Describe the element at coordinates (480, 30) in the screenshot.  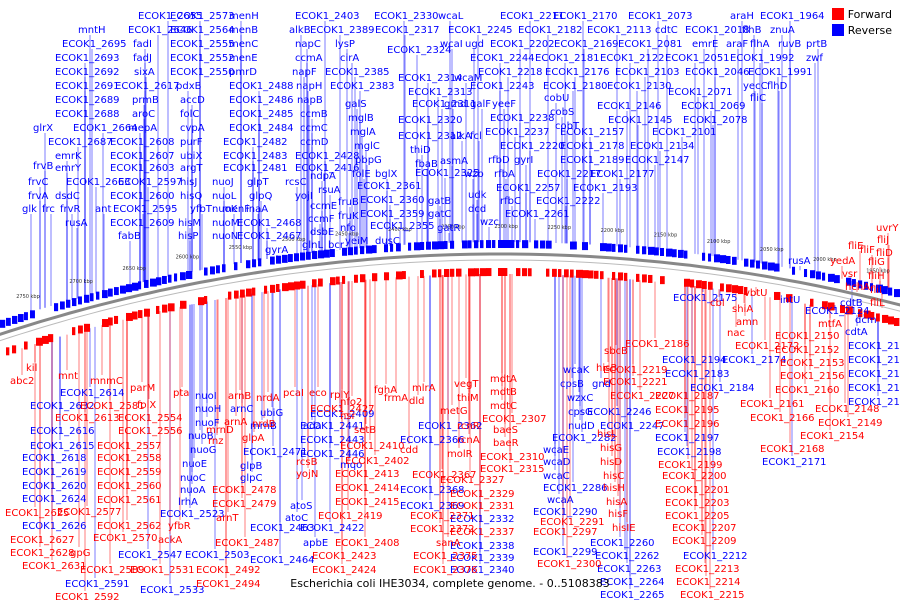
I see `reverse-gene-label: ECOK1_2245` at that location.